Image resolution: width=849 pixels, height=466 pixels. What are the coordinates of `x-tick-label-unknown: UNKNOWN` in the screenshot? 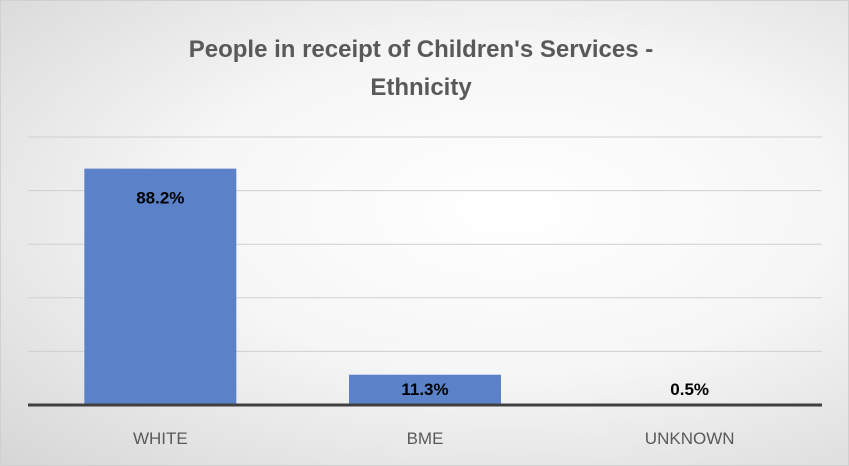 It's located at (690, 438).